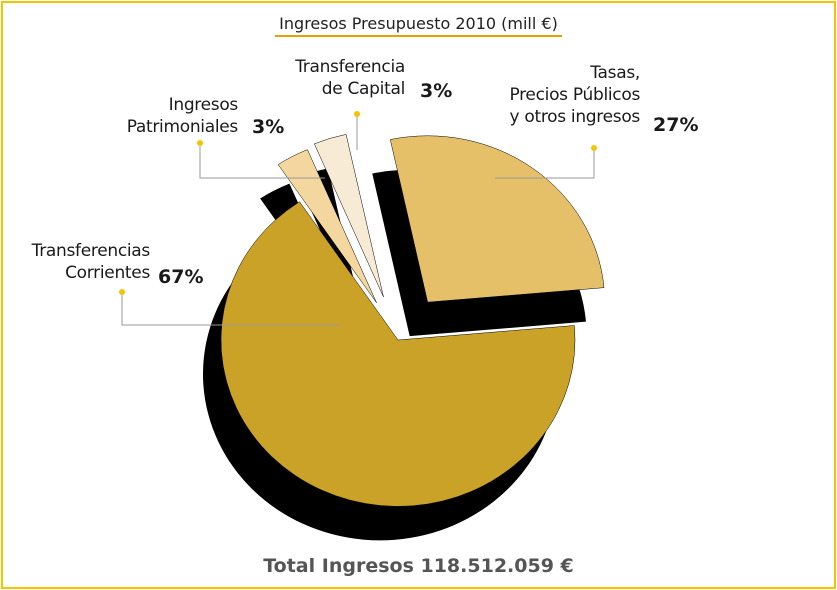 The image size is (837, 590). I want to click on title-box: Ingresos Presupuesto 2010 (mill €), so click(418, 25).